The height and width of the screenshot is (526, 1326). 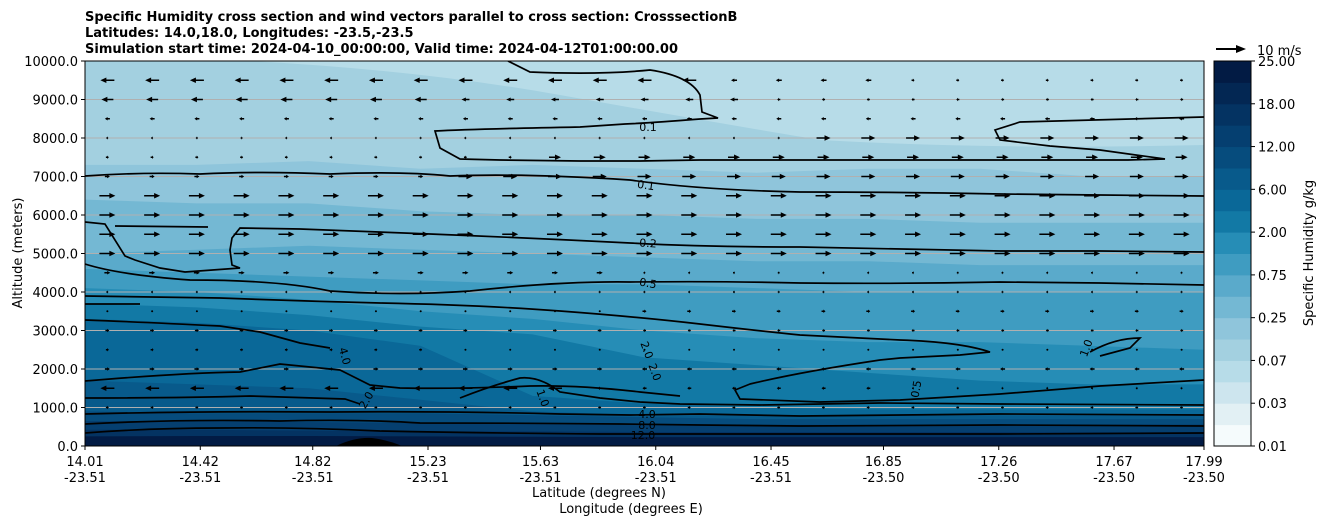 I want to click on y-tick-label: 5000.0, so click(x=56, y=255).